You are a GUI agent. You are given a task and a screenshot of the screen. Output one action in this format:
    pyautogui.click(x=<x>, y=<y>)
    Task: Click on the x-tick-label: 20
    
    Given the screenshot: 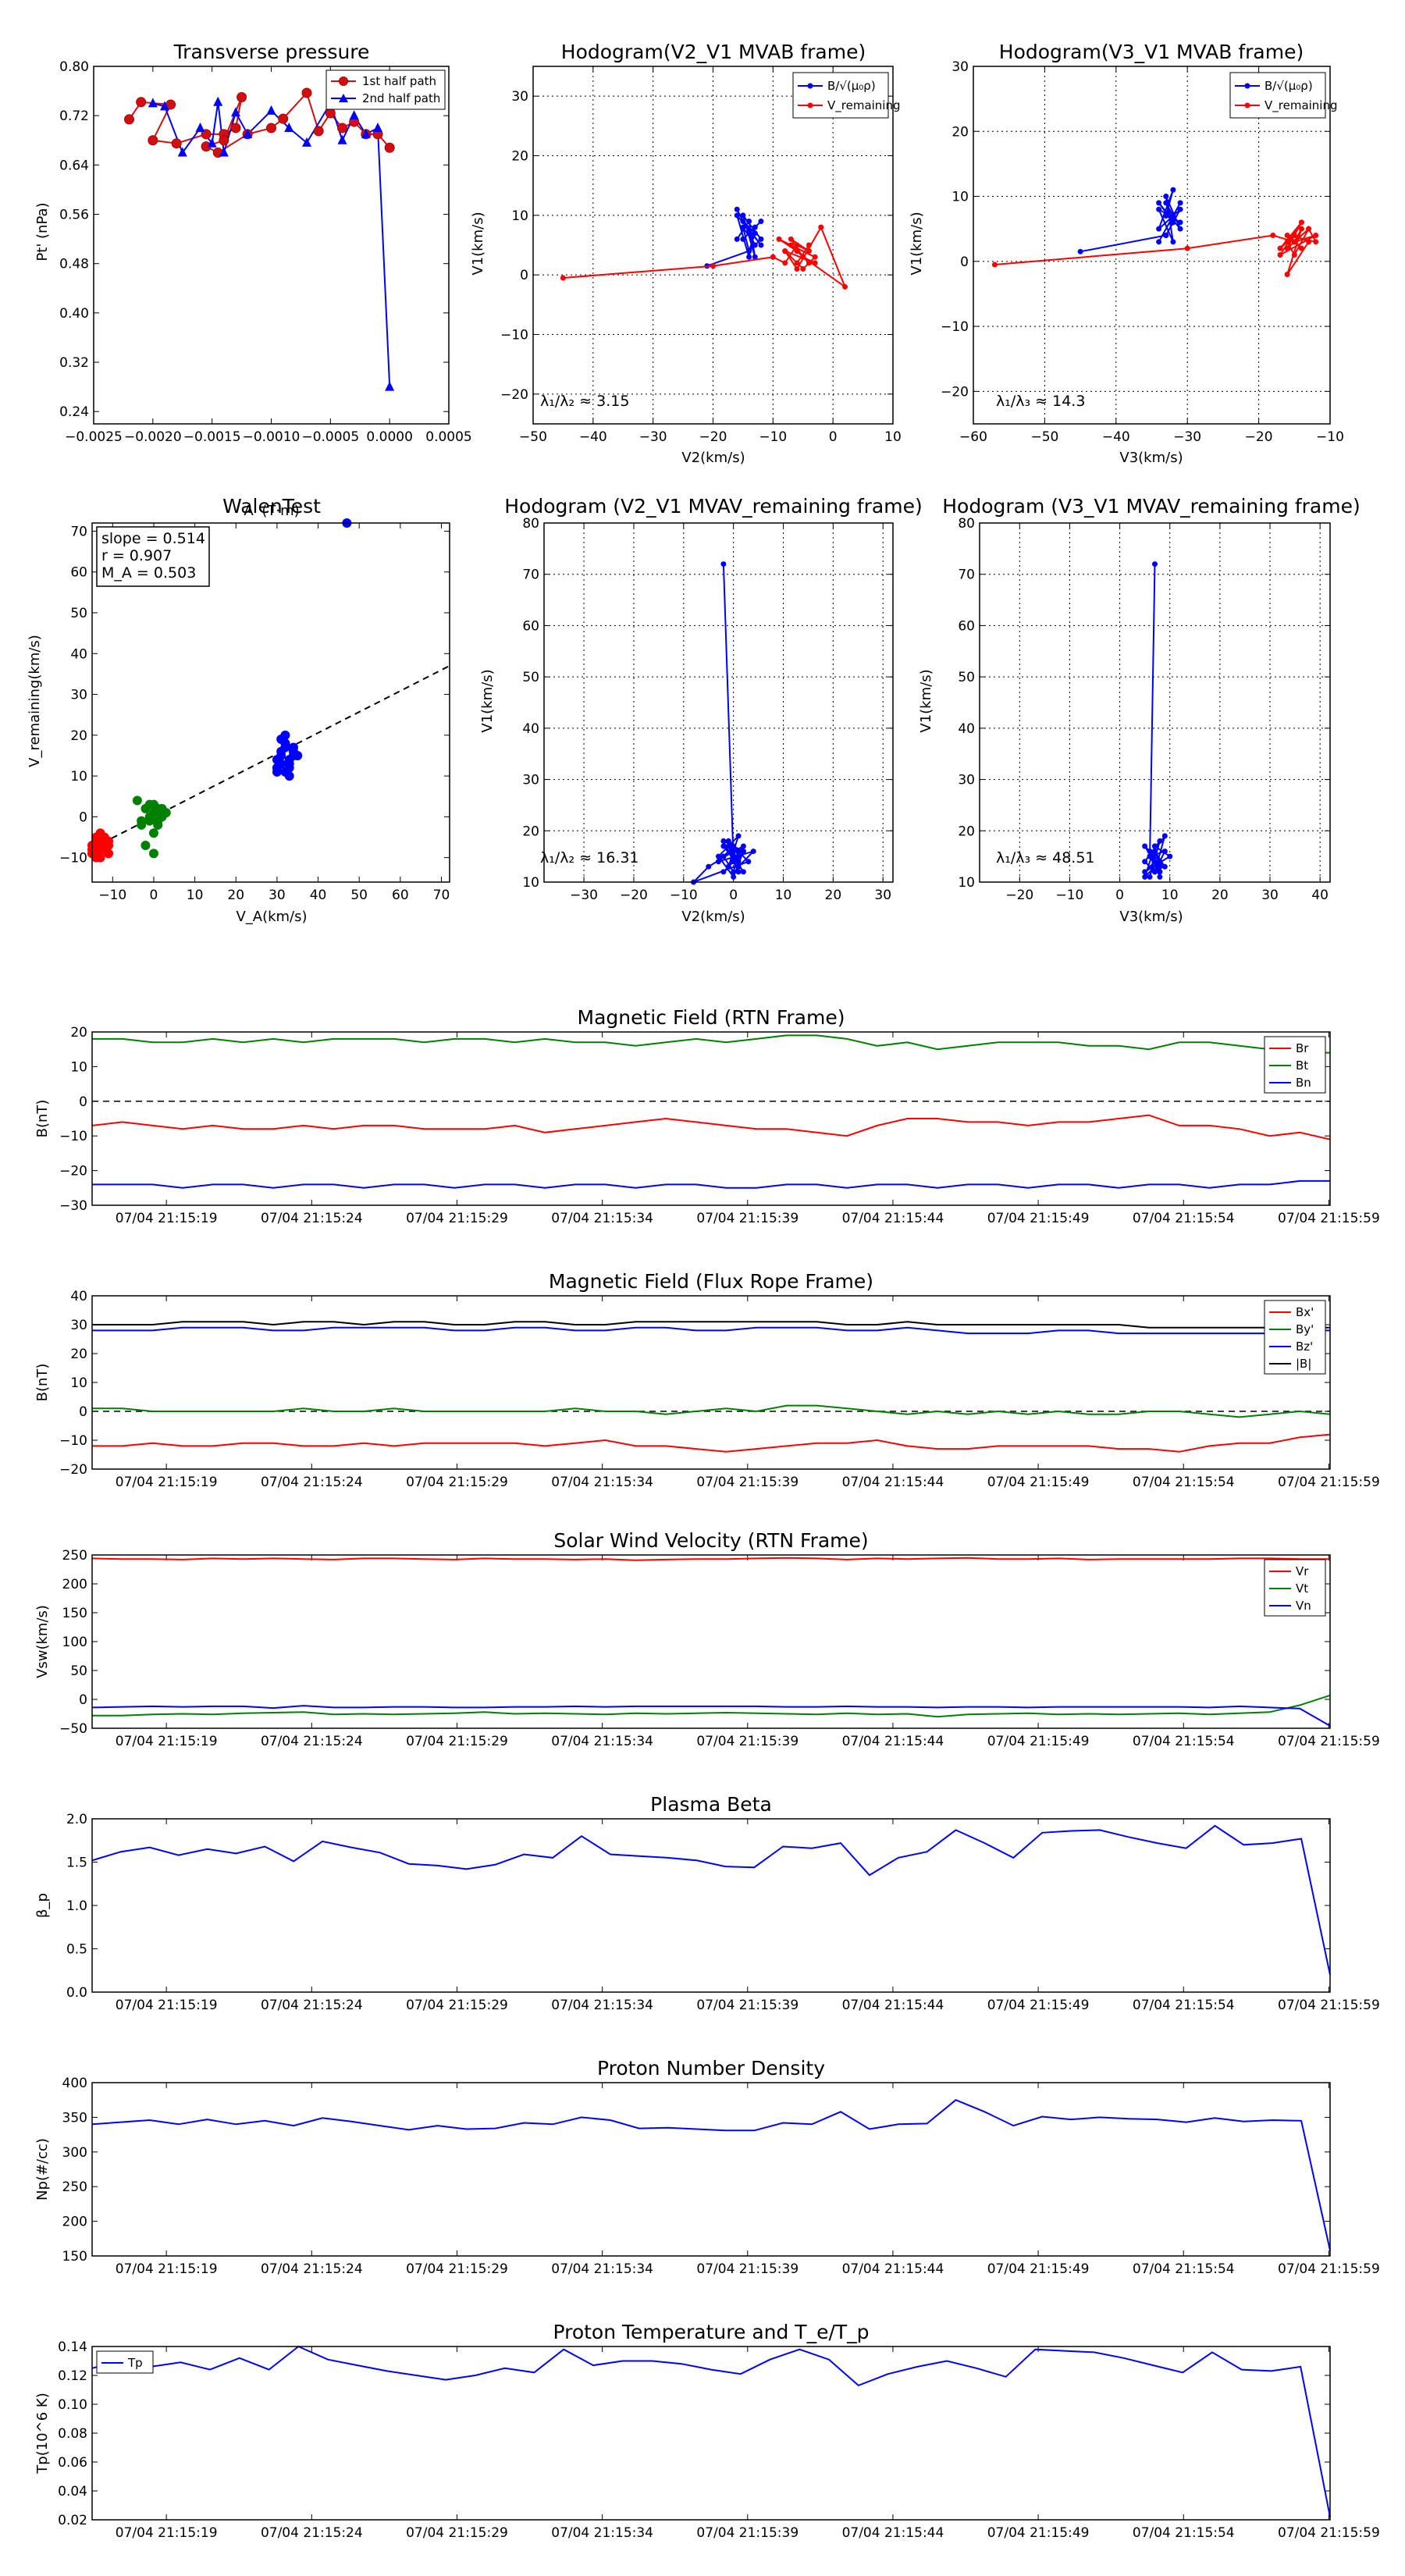 What is the action you would take?
    pyautogui.click(x=1220, y=895)
    